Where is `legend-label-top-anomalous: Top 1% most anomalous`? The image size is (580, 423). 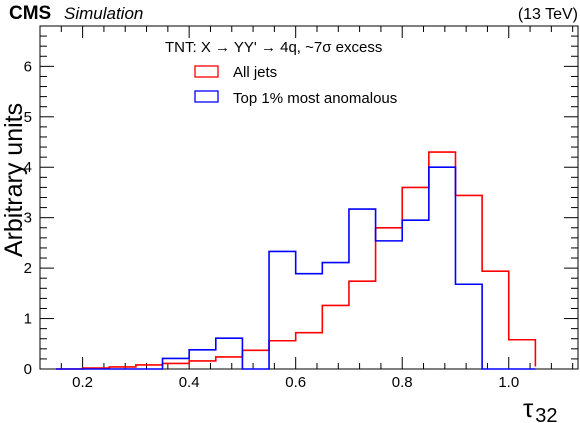
legend-label-top-anomalous: Top 1% most anomalous is located at coordinates (315, 98).